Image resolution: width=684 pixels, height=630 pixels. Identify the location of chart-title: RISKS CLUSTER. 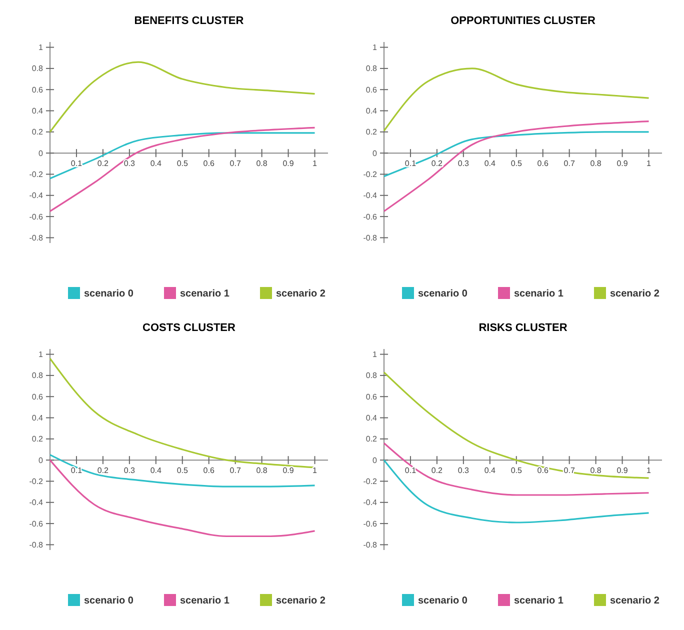
(523, 328).